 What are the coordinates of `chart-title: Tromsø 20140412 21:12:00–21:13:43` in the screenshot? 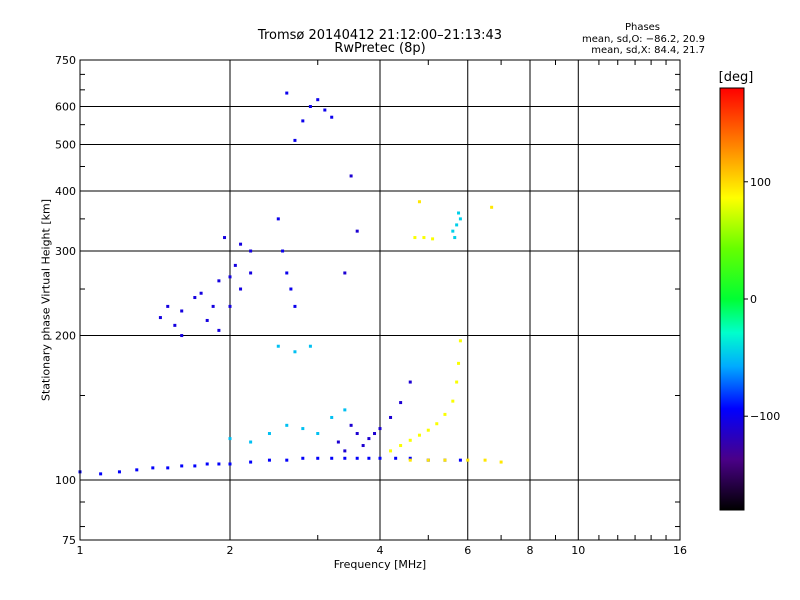 It's located at (380, 35).